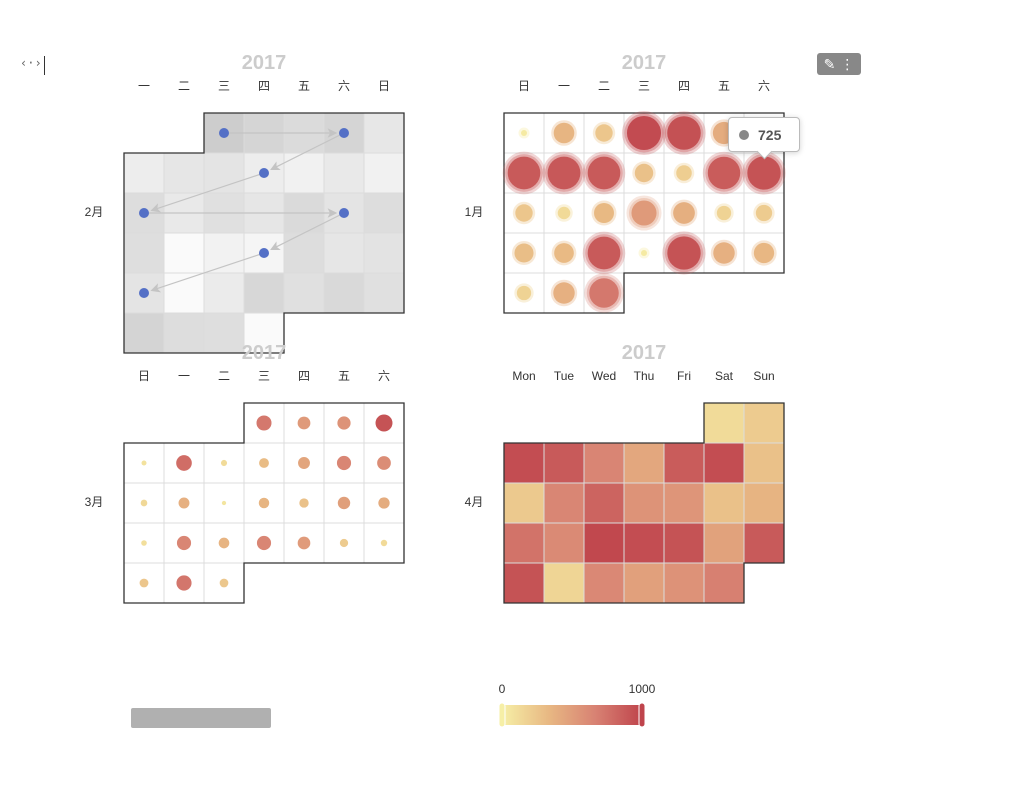 The height and width of the screenshot is (810, 1011). What do you see at coordinates (94, 502) in the screenshot?
I see `month-label: 3月` at bounding box center [94, 502].